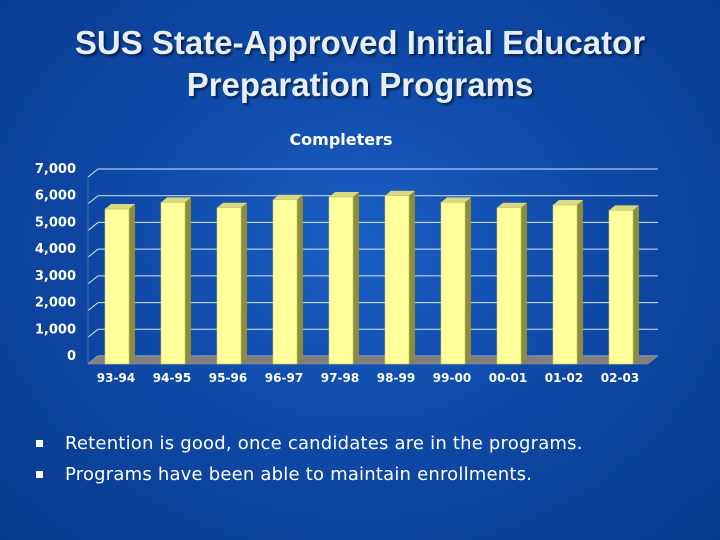  I want to click on x-tick-label: 95-96, so click(228, 378).